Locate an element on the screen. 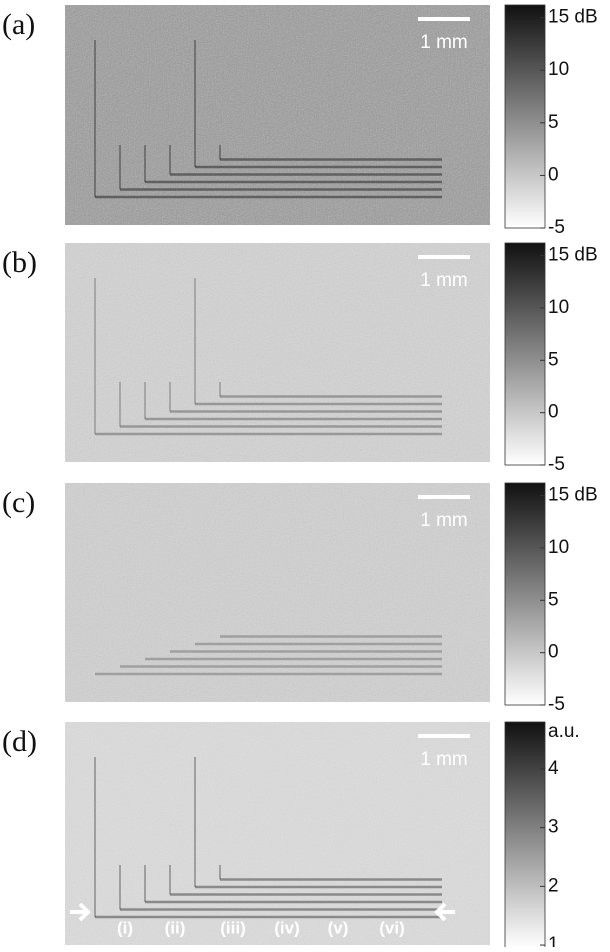  colorbar-tick-label: 4 is located at coordinates (553, 768).